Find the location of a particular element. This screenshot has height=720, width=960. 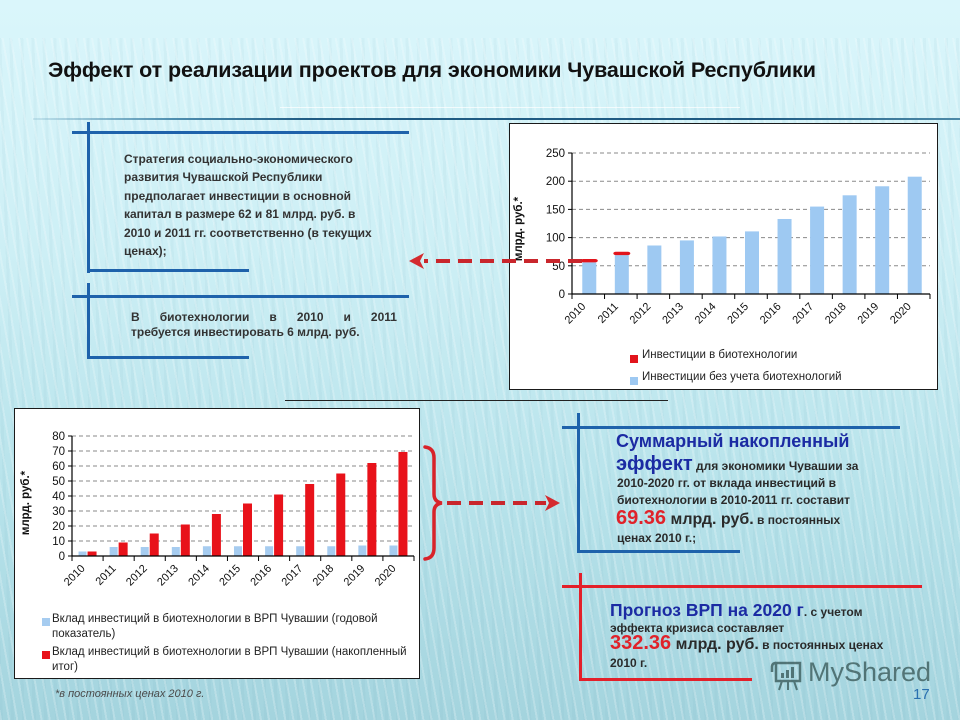

y-tick-label: 40 is located at coordinates (58, 497).